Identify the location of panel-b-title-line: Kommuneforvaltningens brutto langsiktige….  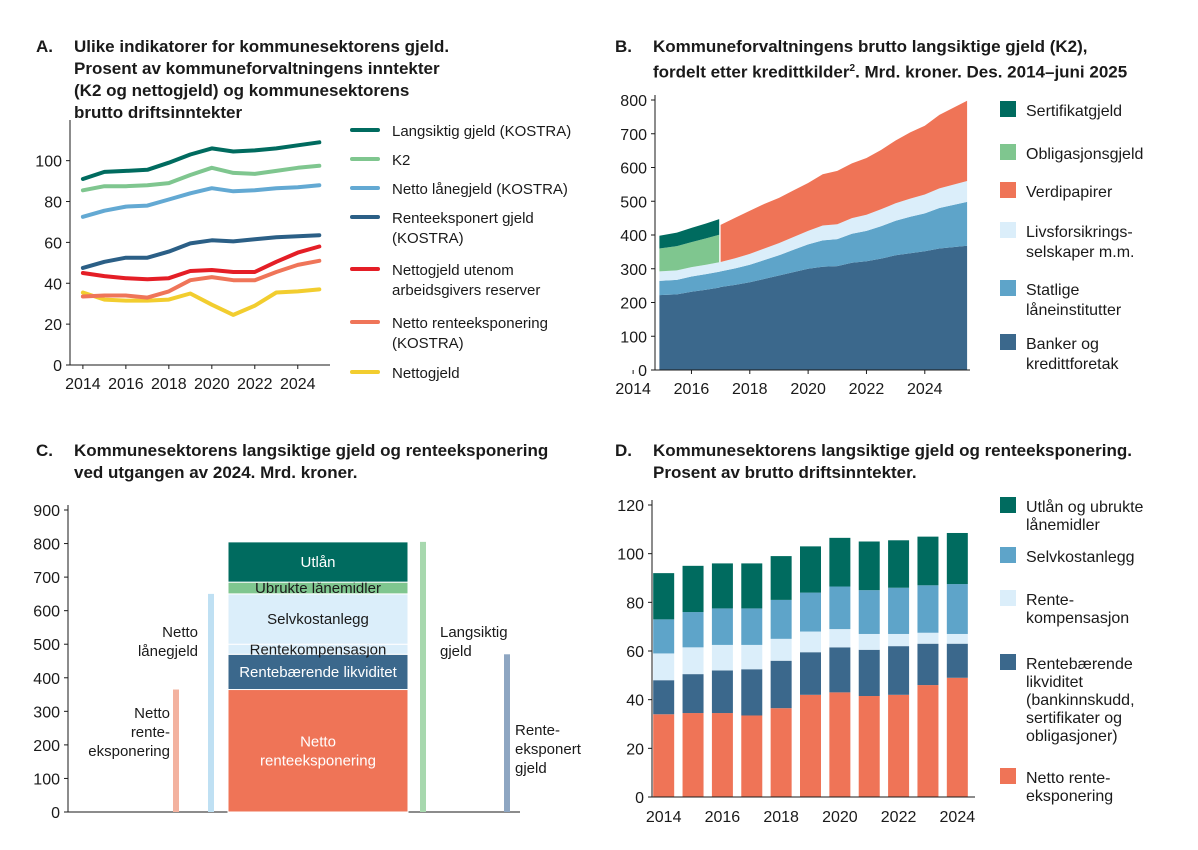
(870, 46).